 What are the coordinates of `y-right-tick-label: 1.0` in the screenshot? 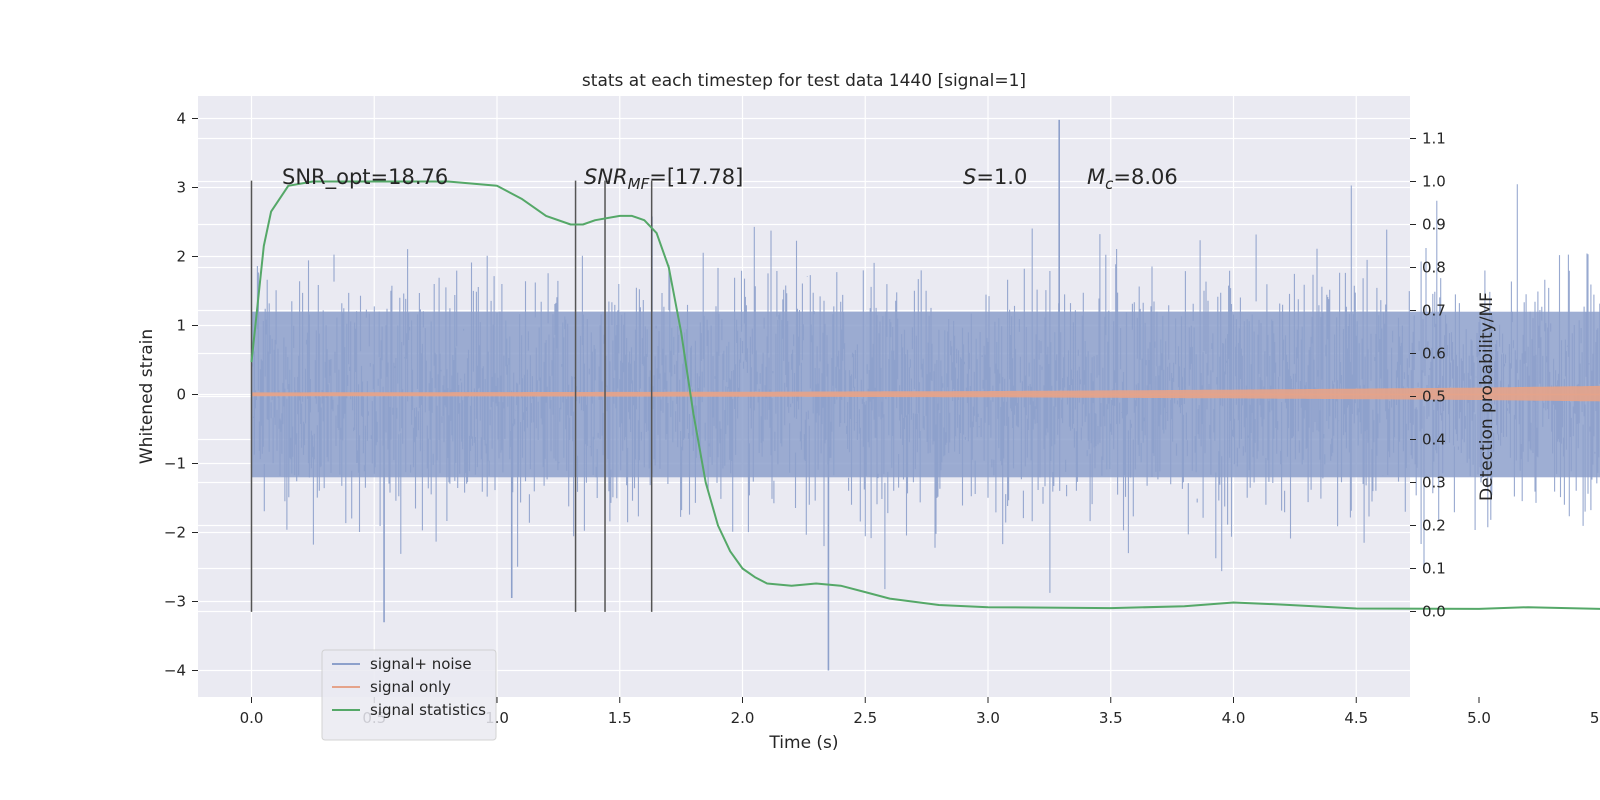 It's located at (1434, 182).